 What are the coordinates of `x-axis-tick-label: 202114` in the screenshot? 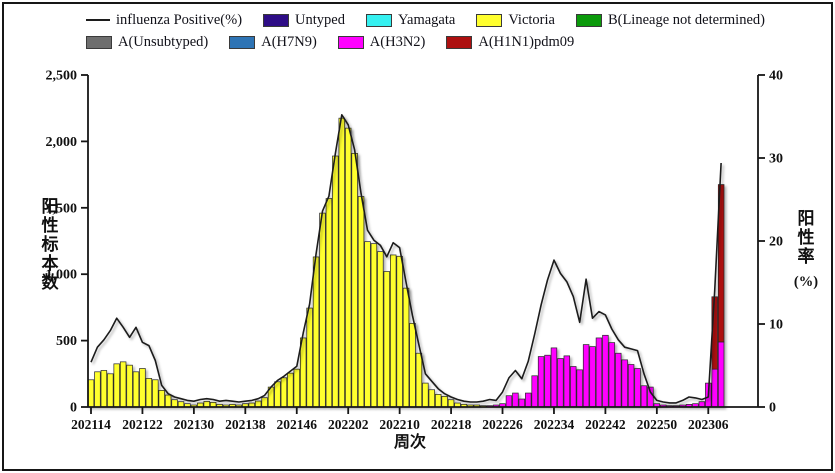 It's located at (91, 424).